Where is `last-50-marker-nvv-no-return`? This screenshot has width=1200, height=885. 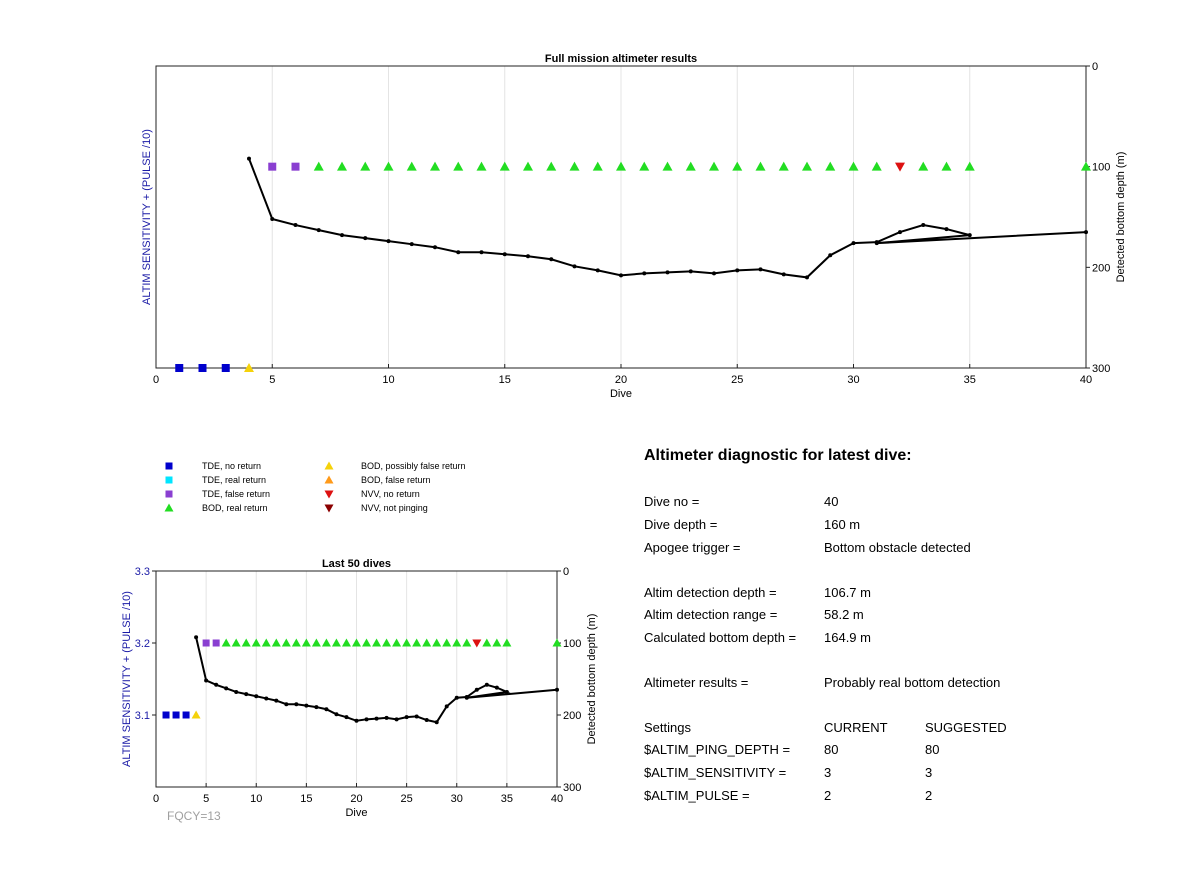
last-50-marker-nvv-no-return is located at coordinates (477, 643).